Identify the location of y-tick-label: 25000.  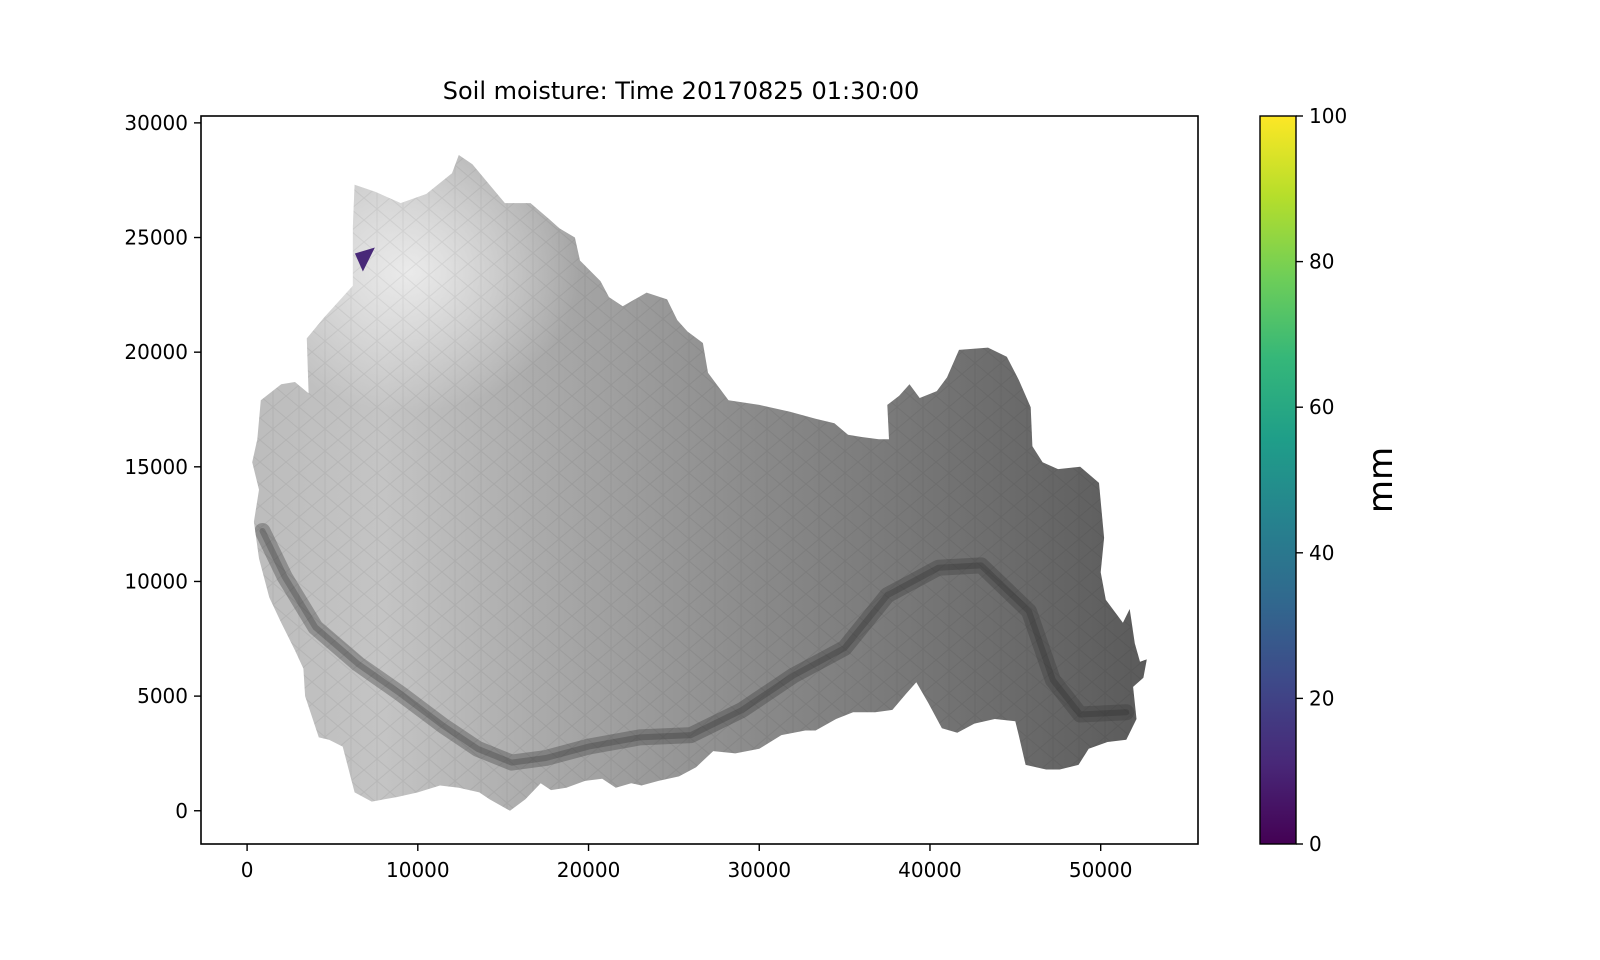
(156, 238).